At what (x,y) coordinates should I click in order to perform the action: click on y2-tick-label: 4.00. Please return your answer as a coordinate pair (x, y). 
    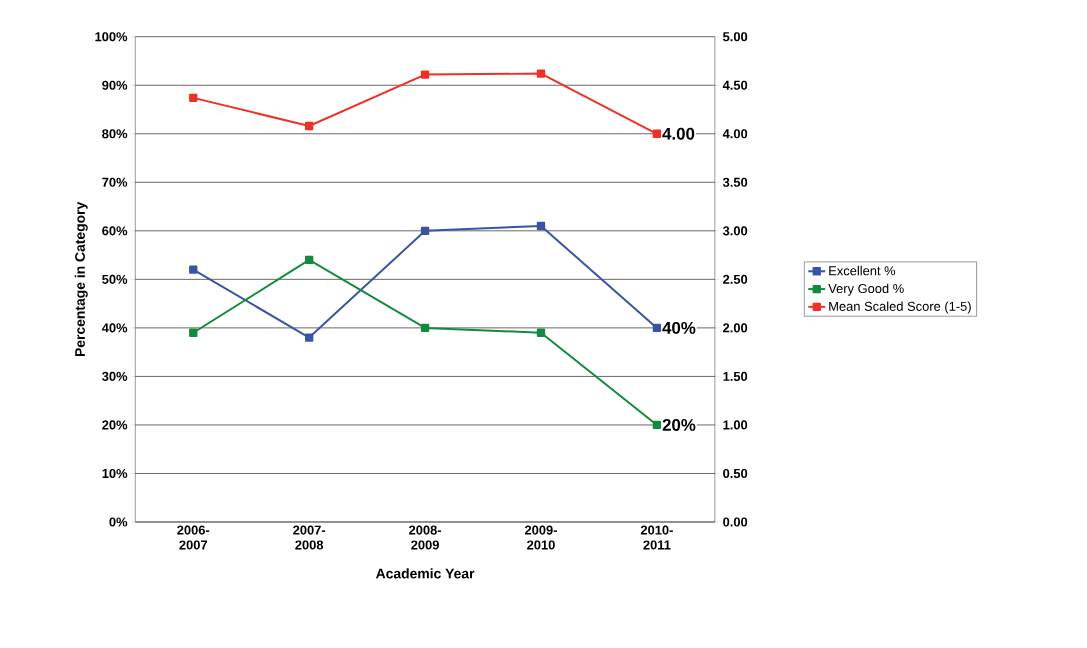
    Looking at the image, I should click on (735, 134).